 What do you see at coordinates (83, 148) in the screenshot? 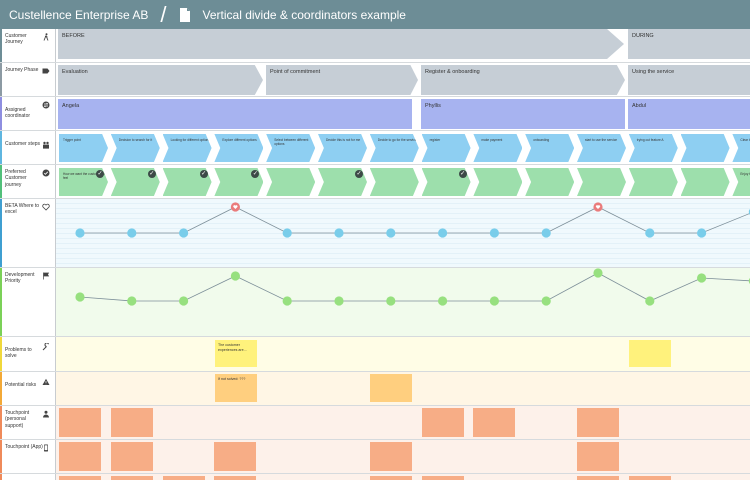
I see `customer-step: Trigger point` at bounding box center [83, 148].